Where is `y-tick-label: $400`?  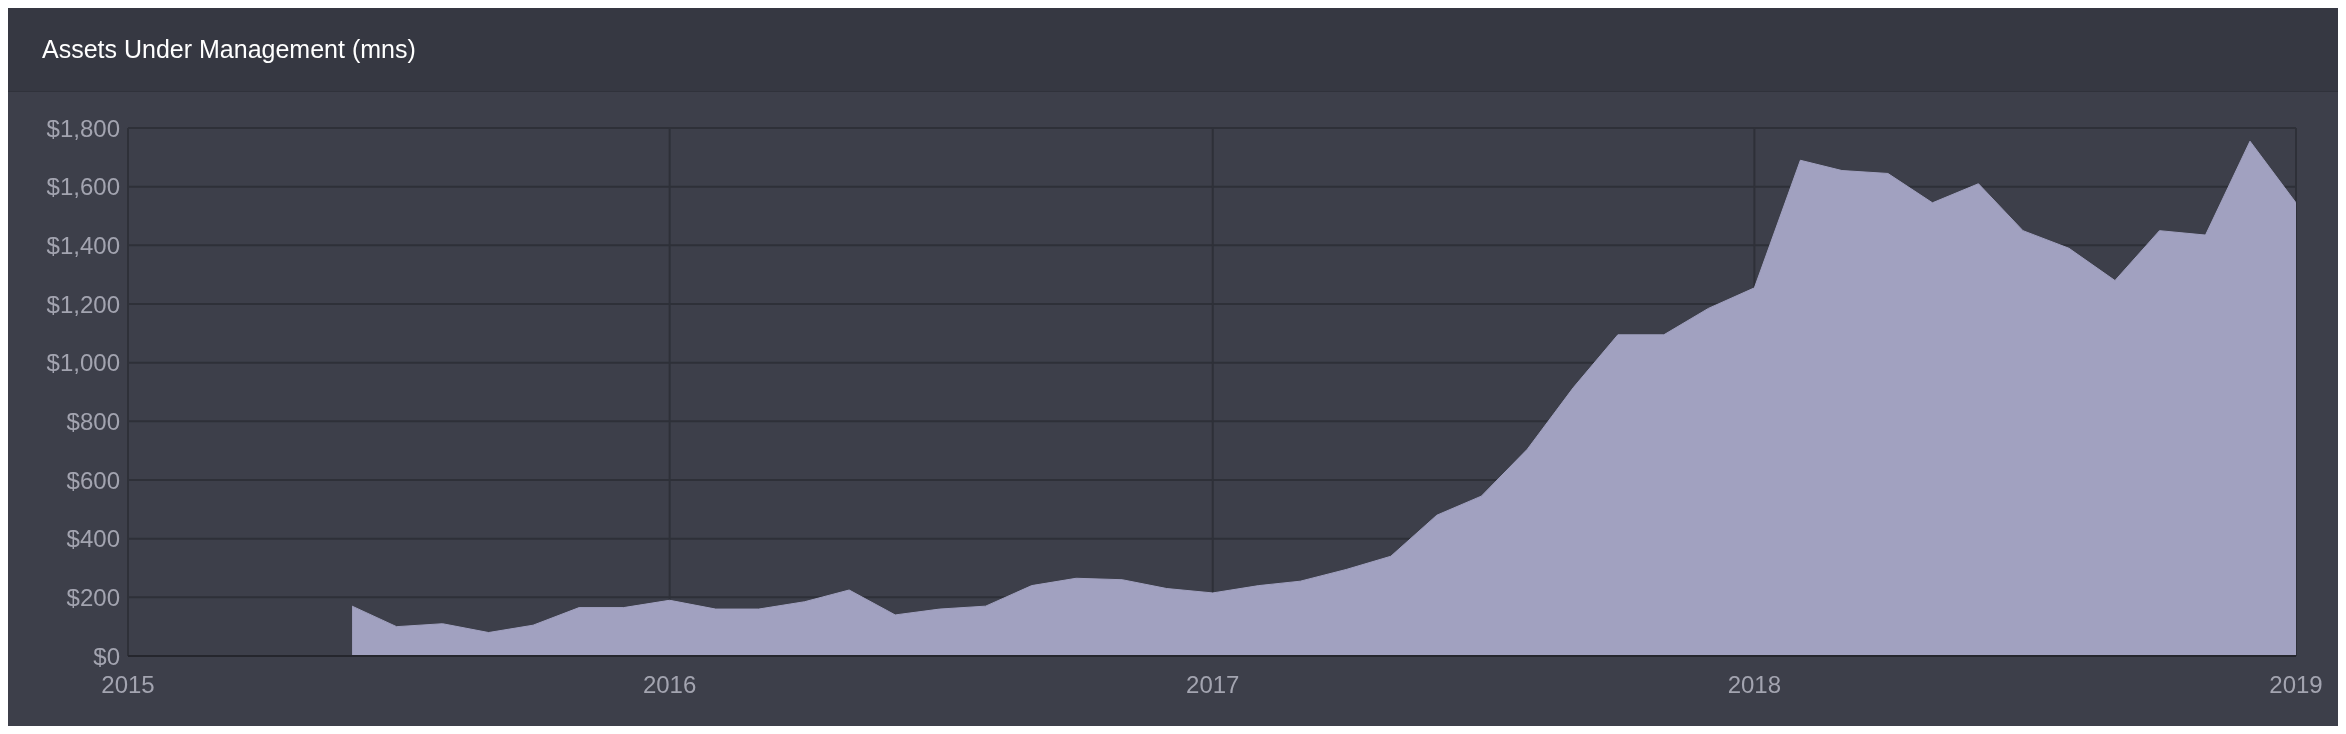
y-tick-label: $400 is located at coordinates (93, 539).